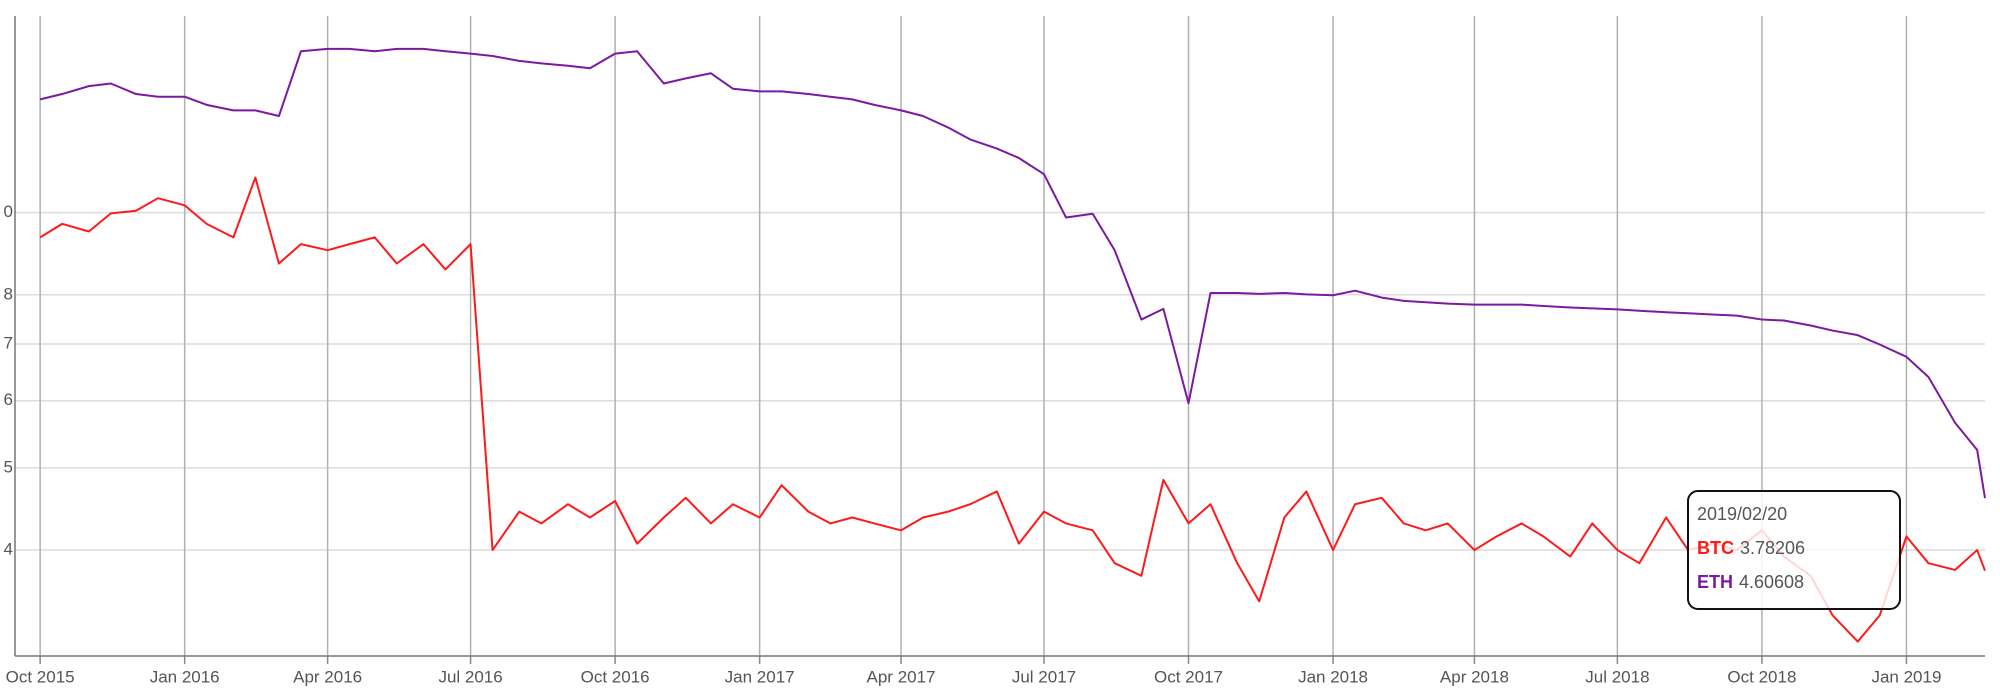  I want to click on y-tick-label: 0, so click(8, 211).